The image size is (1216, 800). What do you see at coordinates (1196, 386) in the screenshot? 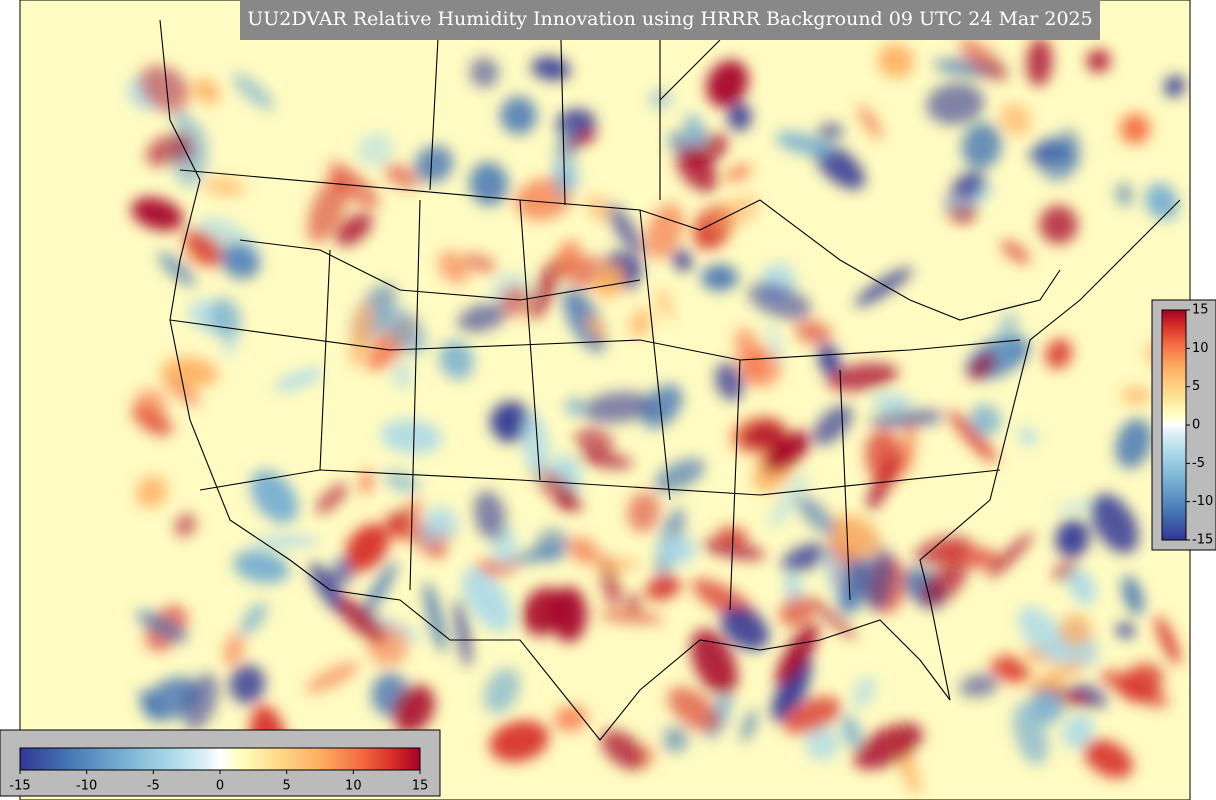
I see `tick-label: 5` at bounding box center [1196, 386].